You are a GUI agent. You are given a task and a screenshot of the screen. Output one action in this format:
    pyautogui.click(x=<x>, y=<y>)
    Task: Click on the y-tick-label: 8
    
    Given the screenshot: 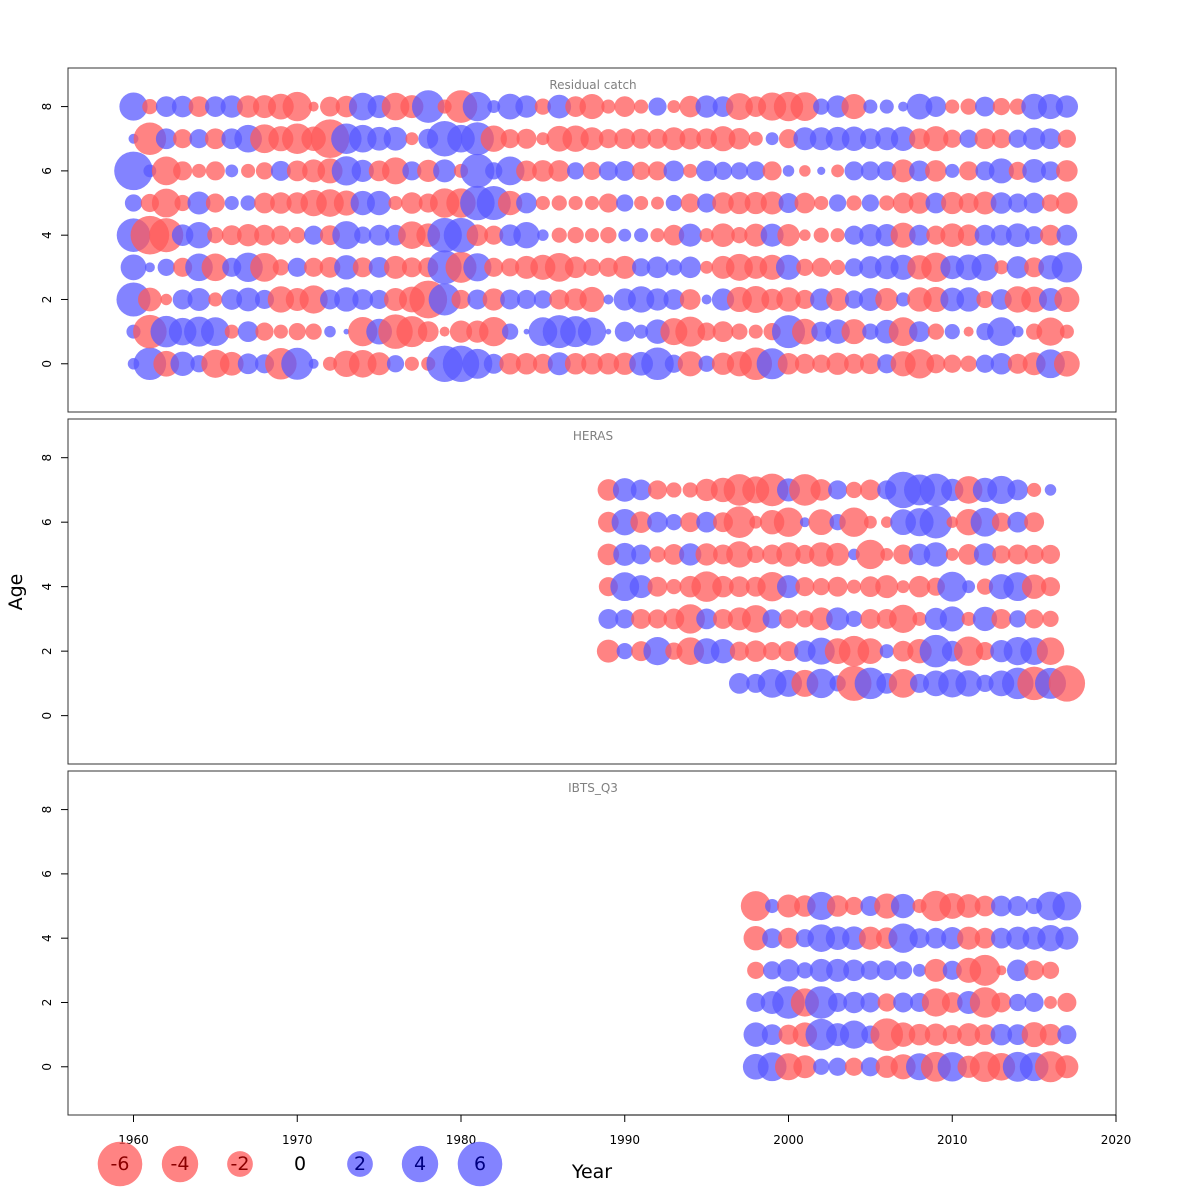 What is the action you would take?
    pyautogui.click(x=47, y=107)
    